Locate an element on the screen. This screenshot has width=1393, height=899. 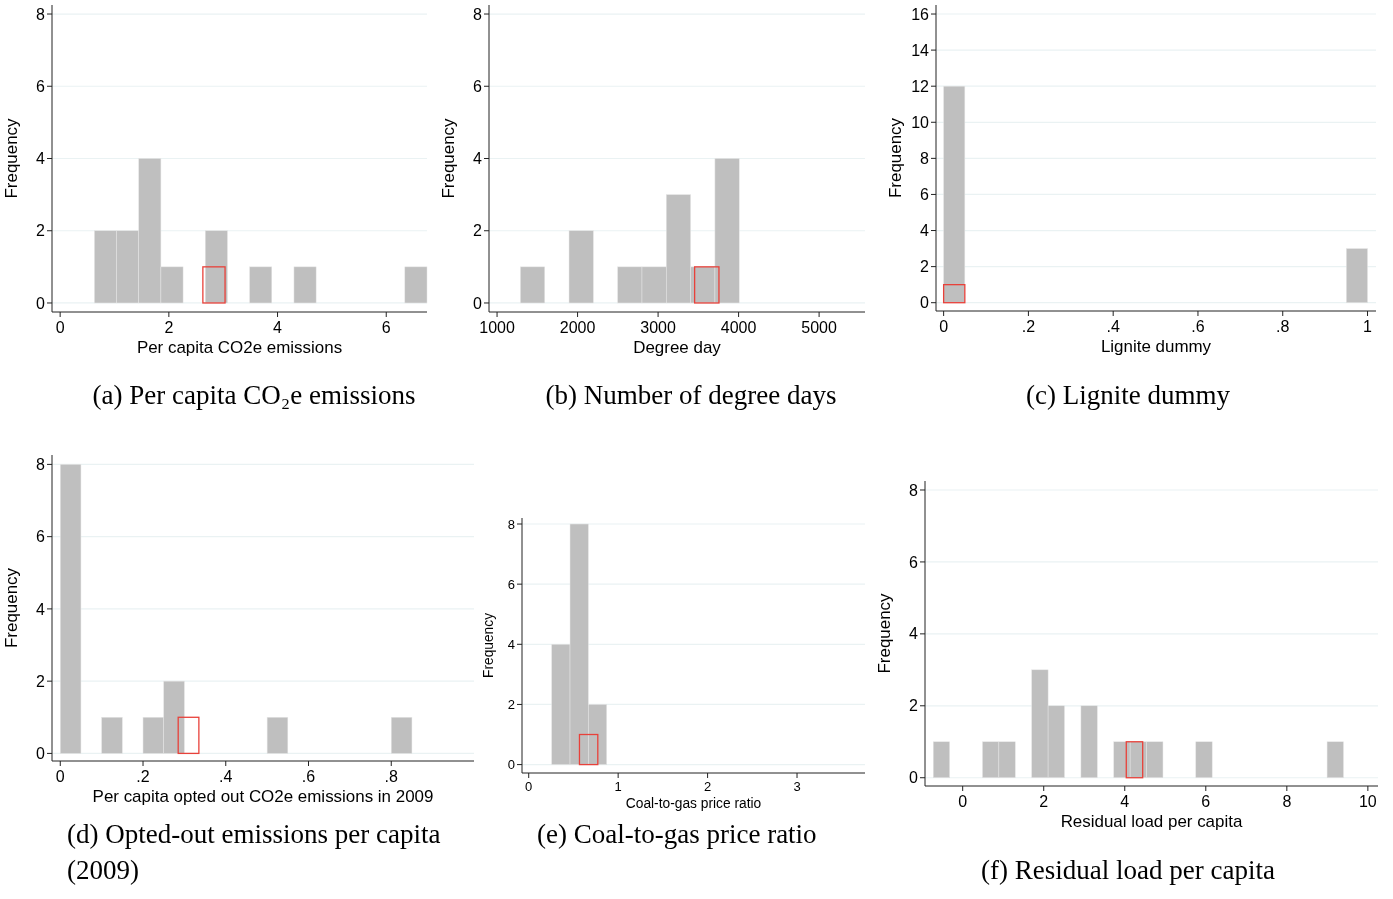
x-axis-title: Degree day is located at coordinates (677, 347).